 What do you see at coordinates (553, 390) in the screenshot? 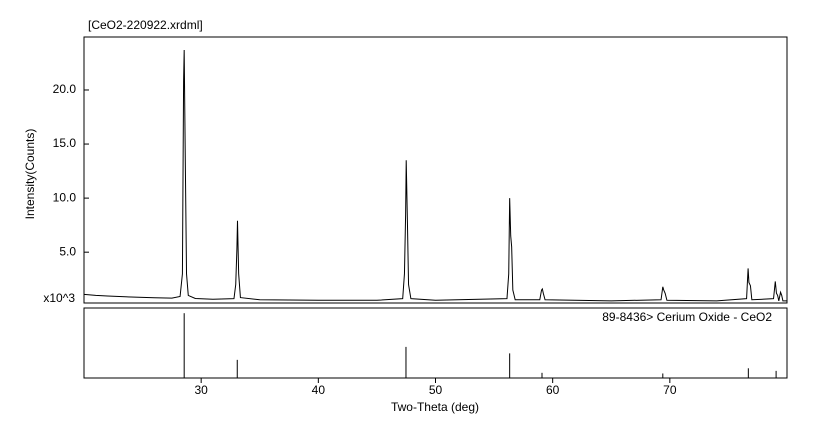
I see `x-tick-label: 60` at bounding box center [553, 390].